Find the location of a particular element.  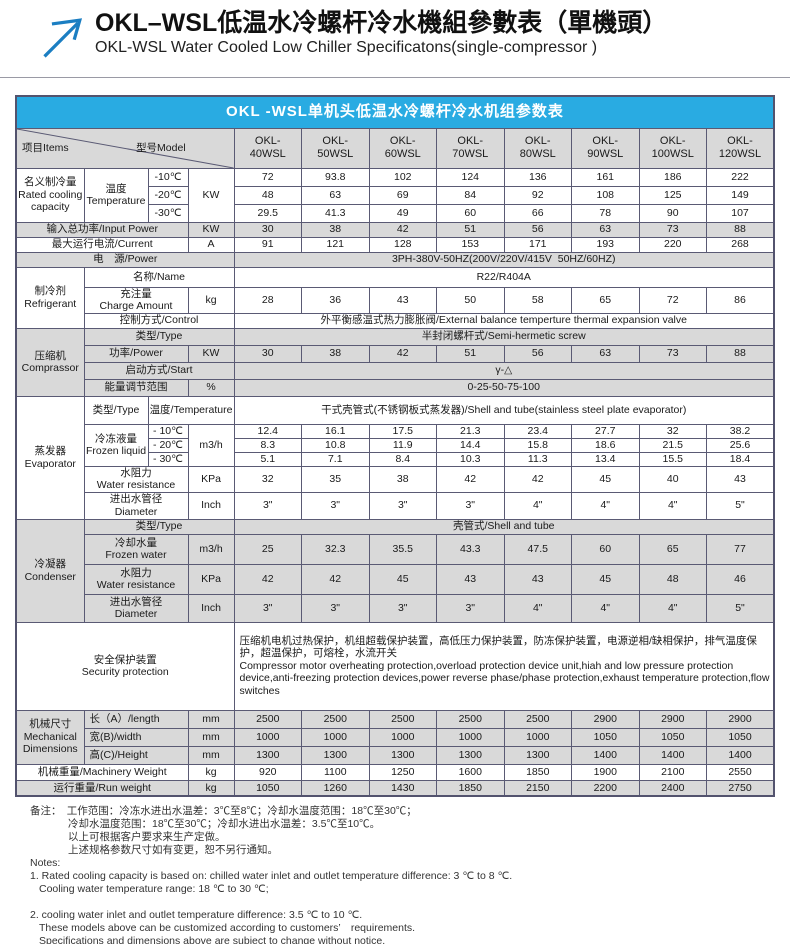

value-cell: 161 is located at coordinates (605, 177).